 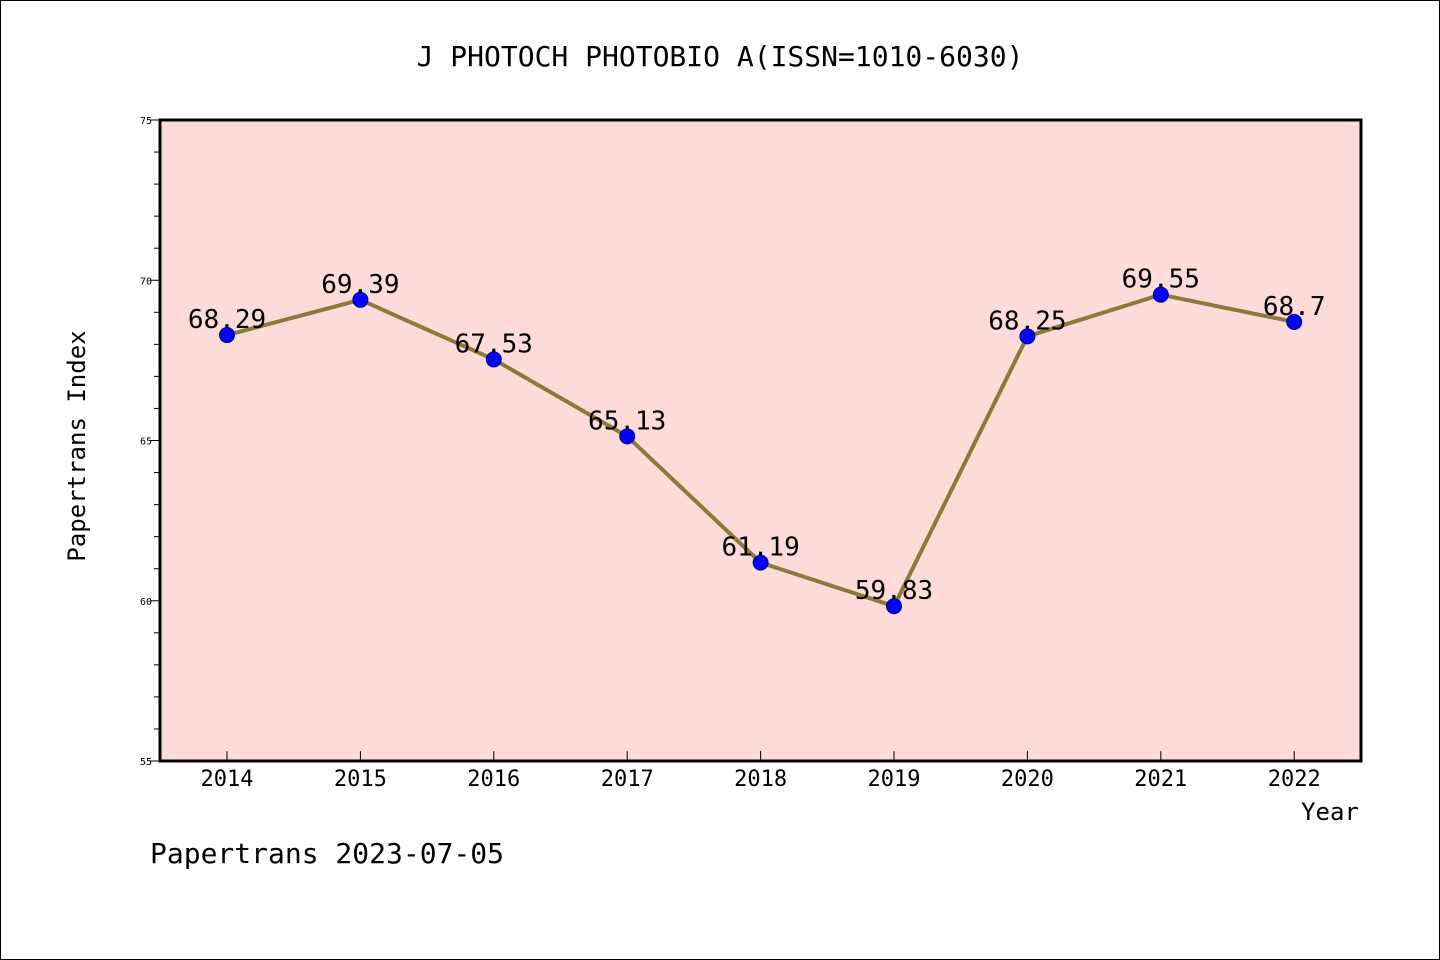 I want to click on x-tick-label: 2017, so click(x=627, y=779).